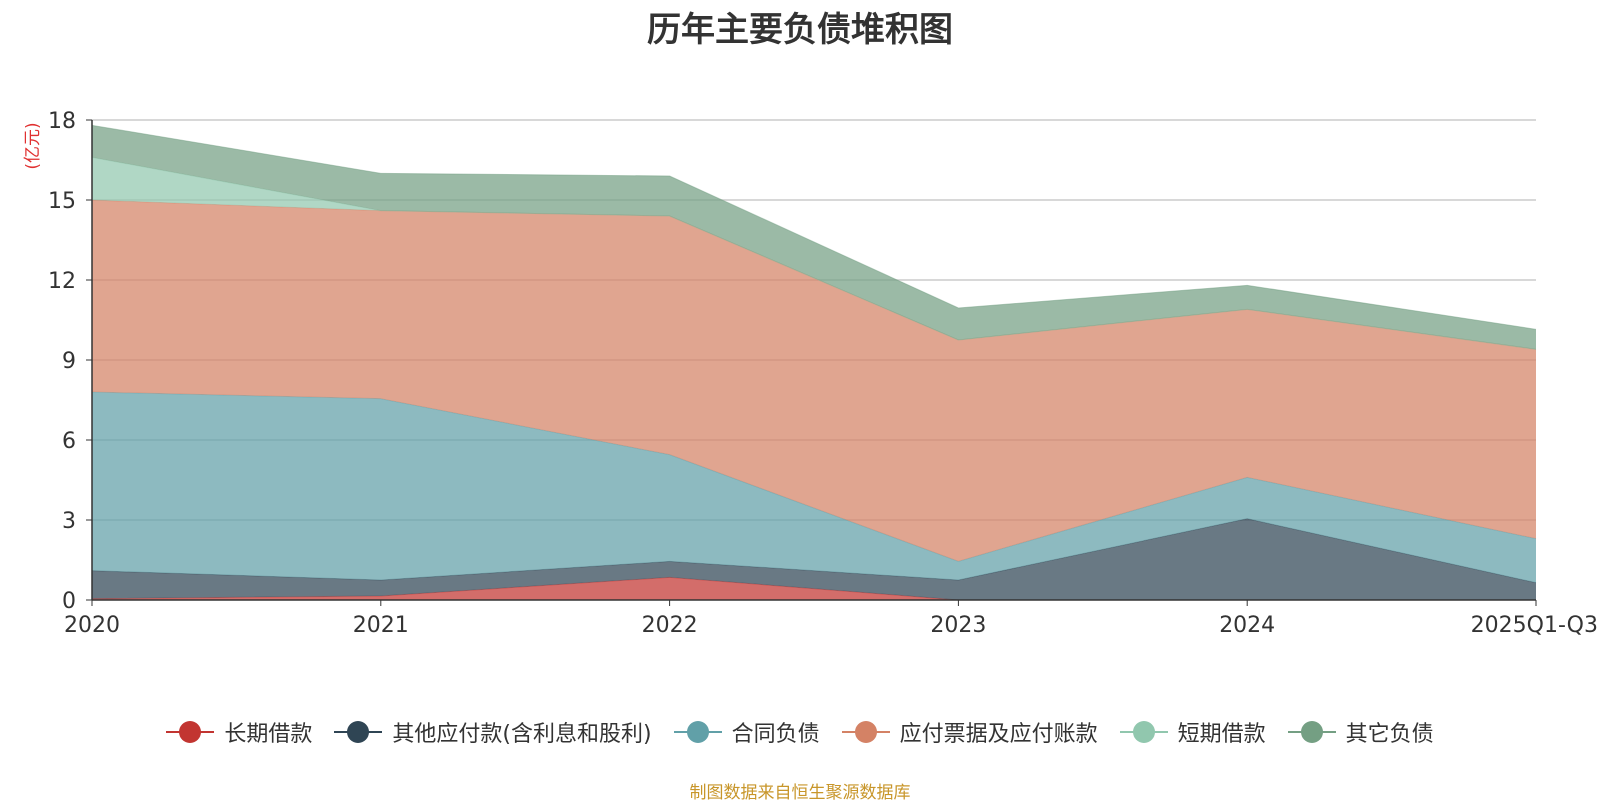 The width and height of the screenshot is (1600, 803). I want to click on y-tick-label: 0, so click(69, 601).